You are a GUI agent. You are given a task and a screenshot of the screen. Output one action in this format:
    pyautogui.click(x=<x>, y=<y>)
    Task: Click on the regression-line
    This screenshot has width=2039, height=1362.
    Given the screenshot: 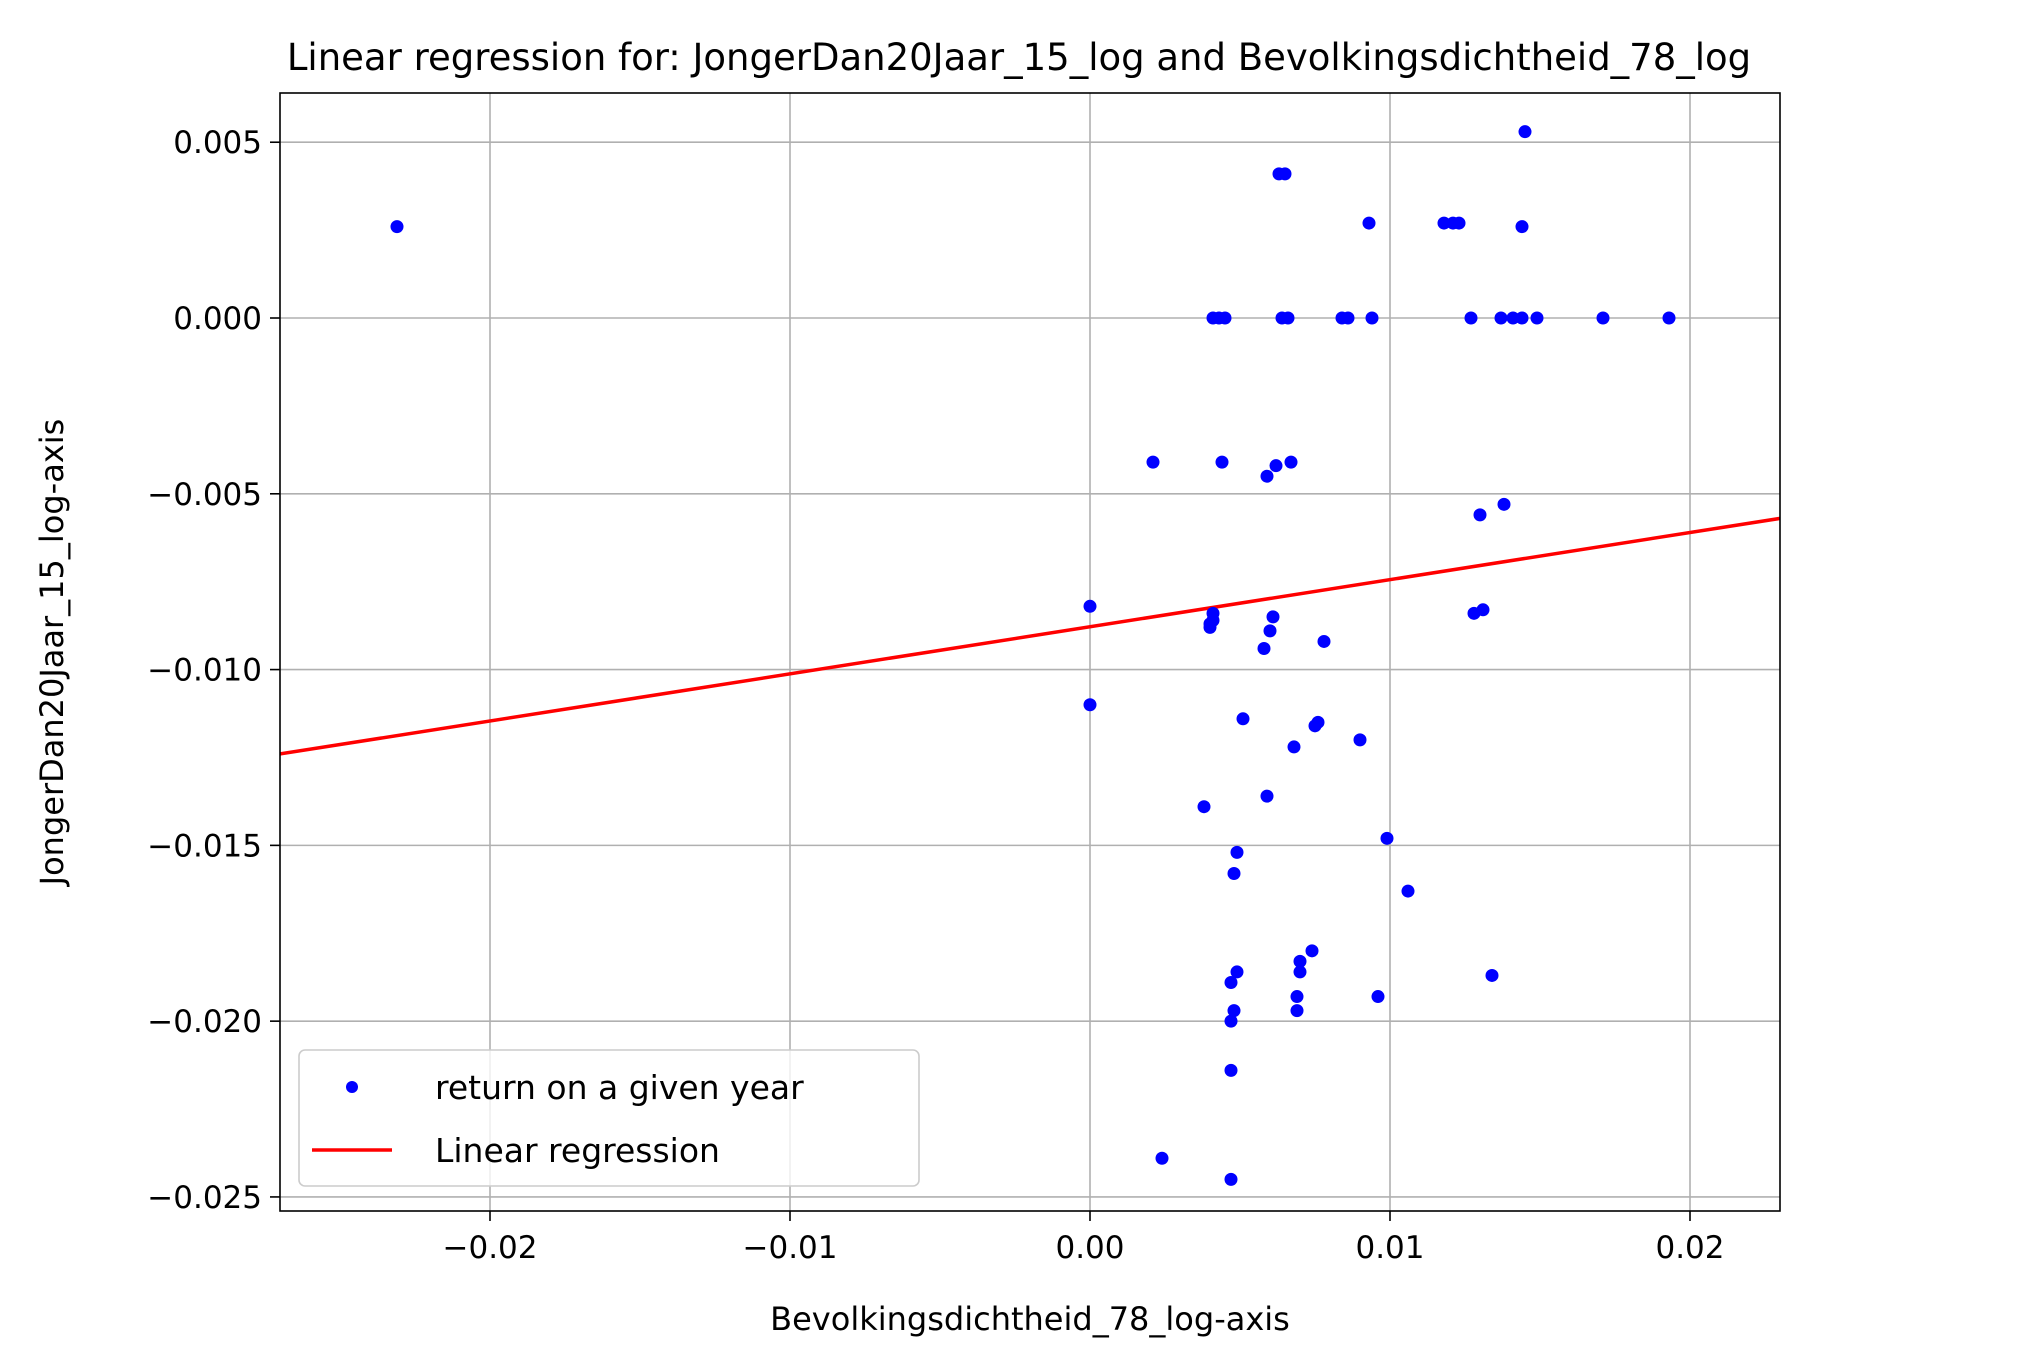 What is the action you would take?
    pyautogui.click(x=1030, y=636)
    